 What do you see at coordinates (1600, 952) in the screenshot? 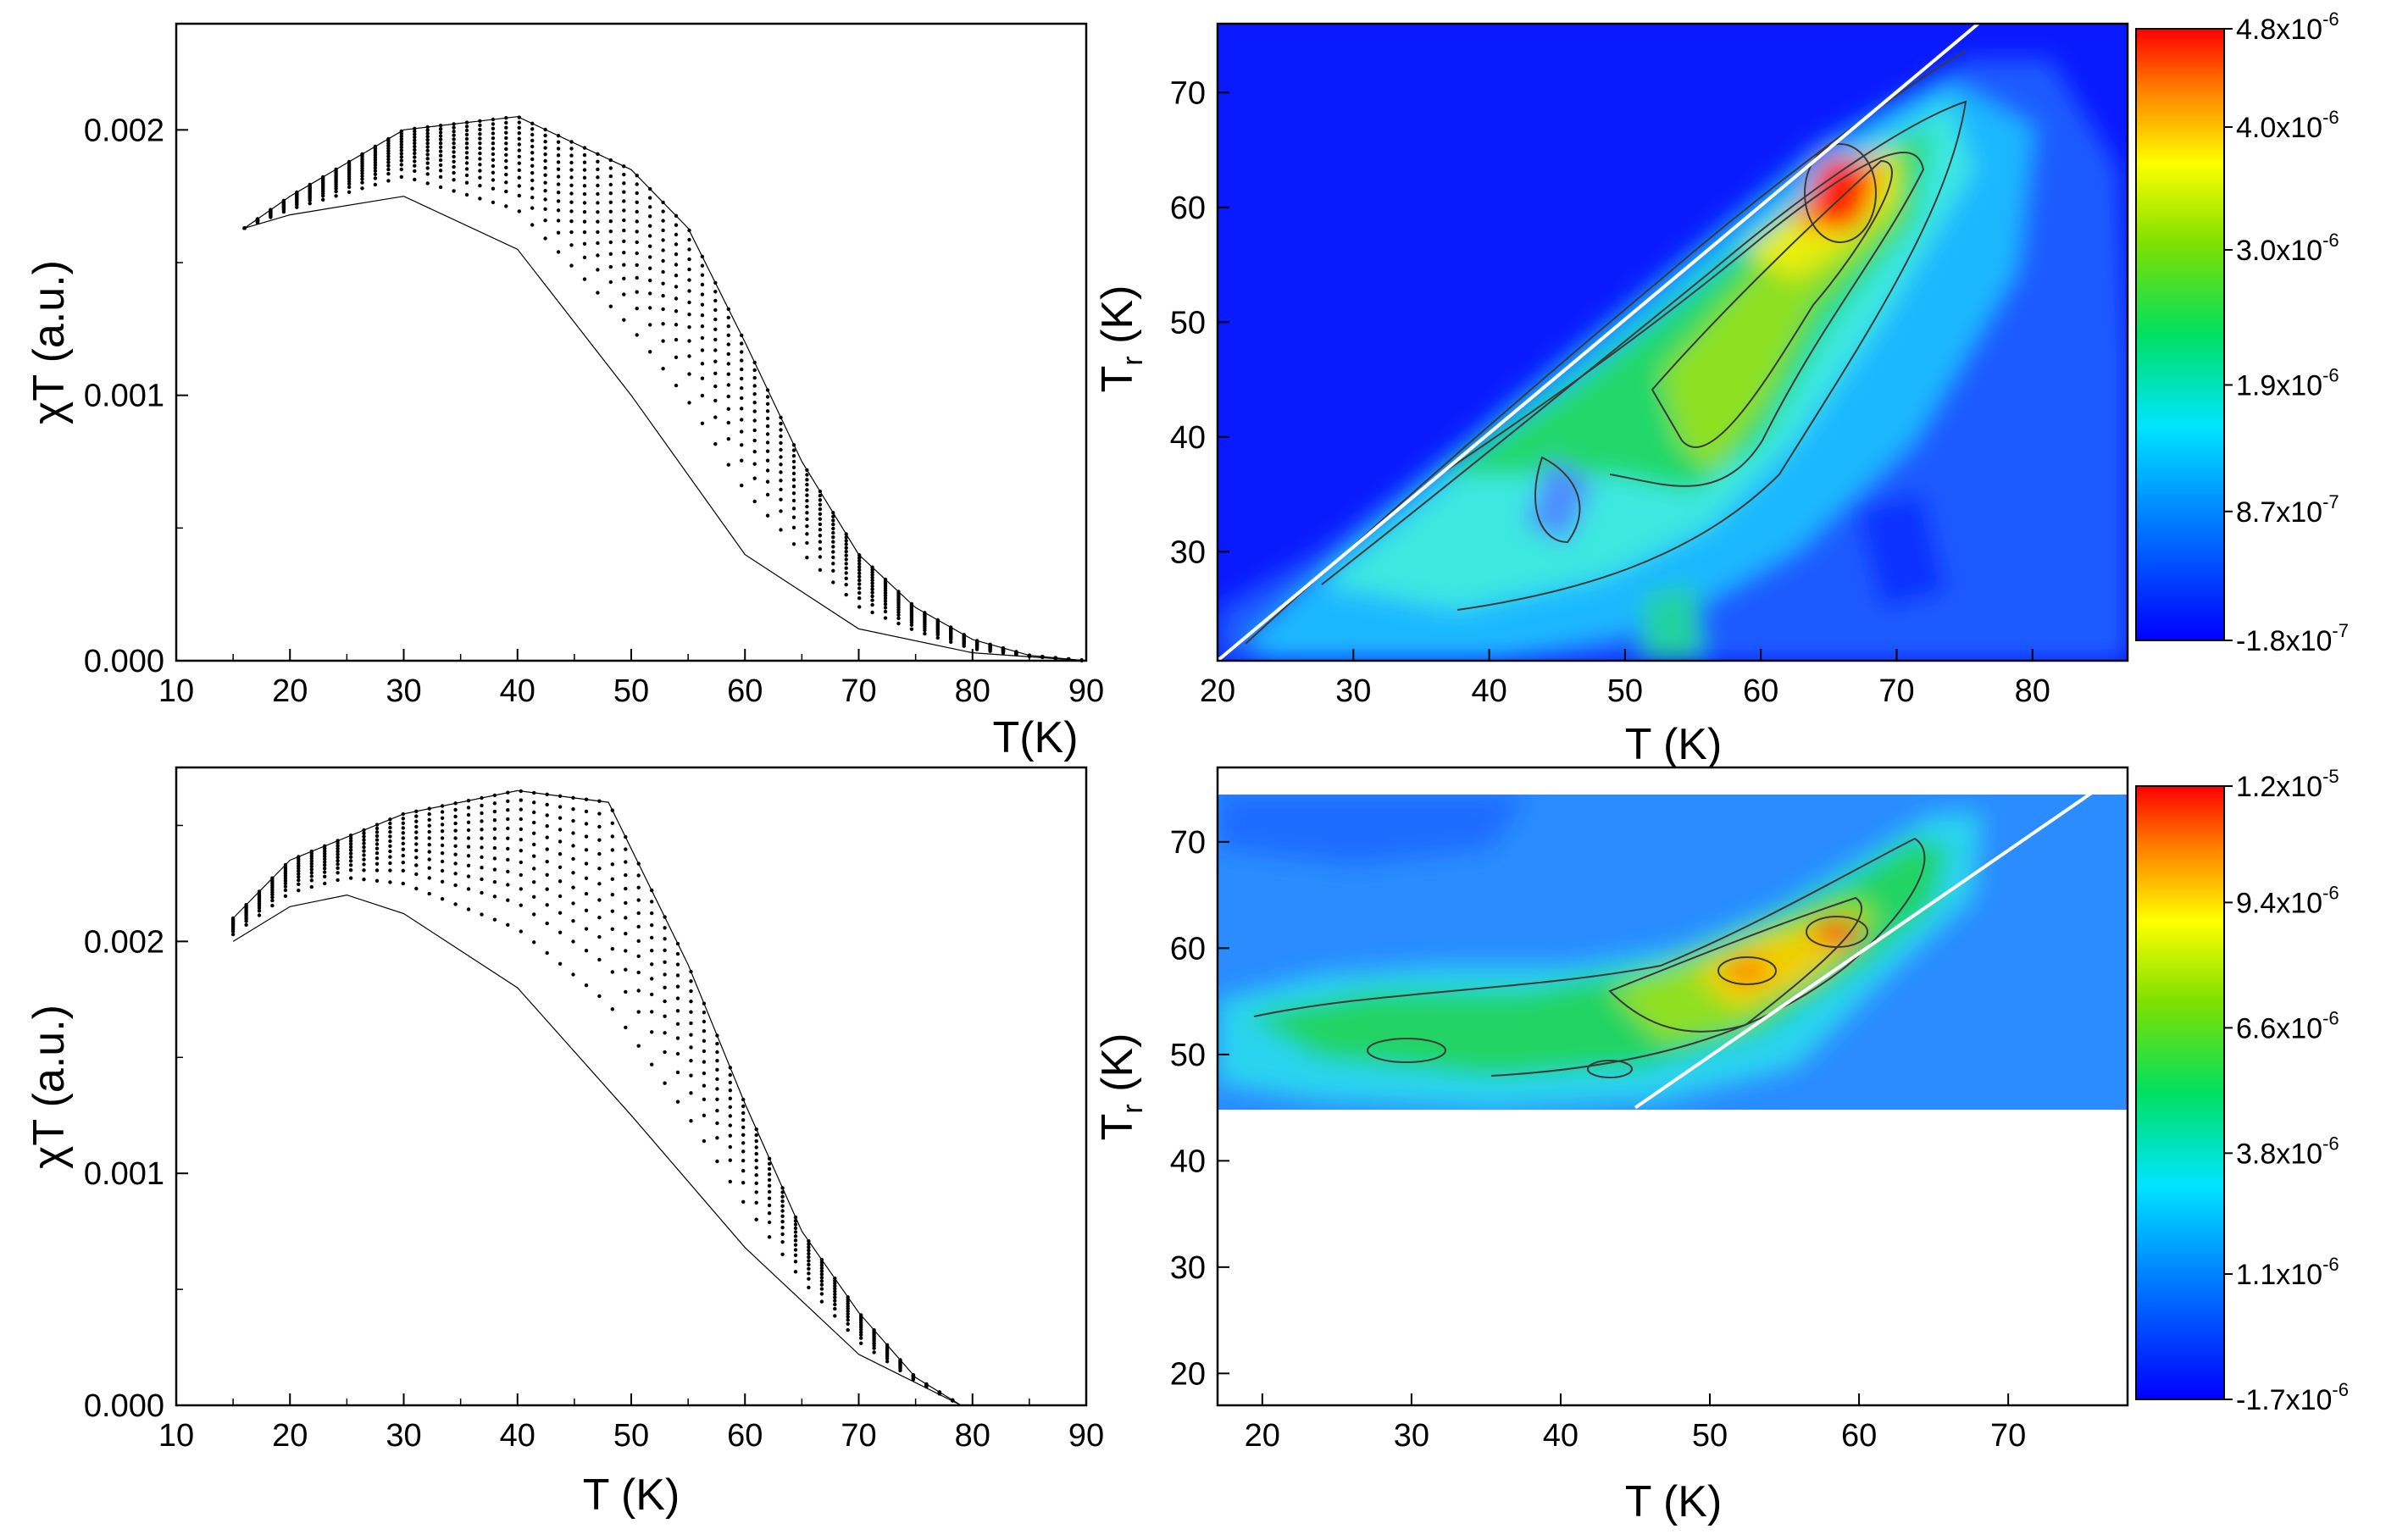
I see `heatmap-field` at bounding box center [1600, 952].